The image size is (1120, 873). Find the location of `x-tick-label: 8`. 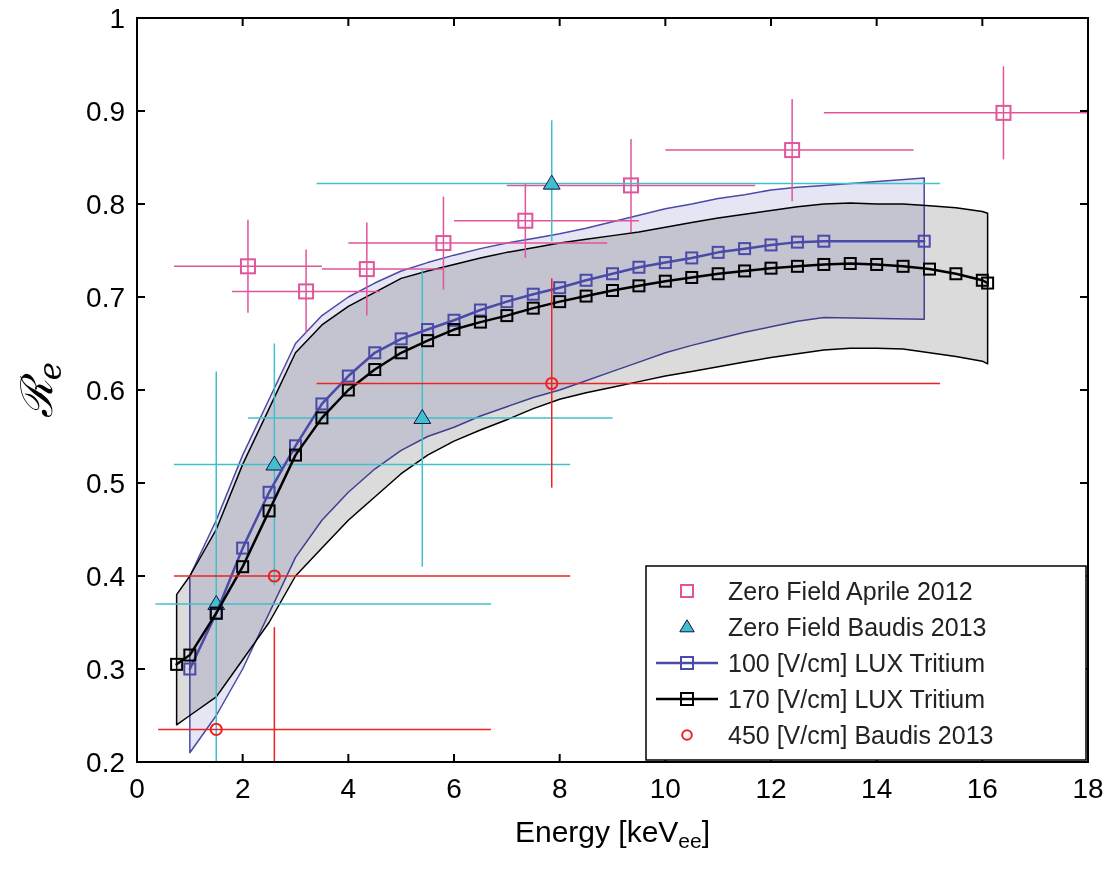

x-tick-label: 8 is located at coordinates (559, 788).